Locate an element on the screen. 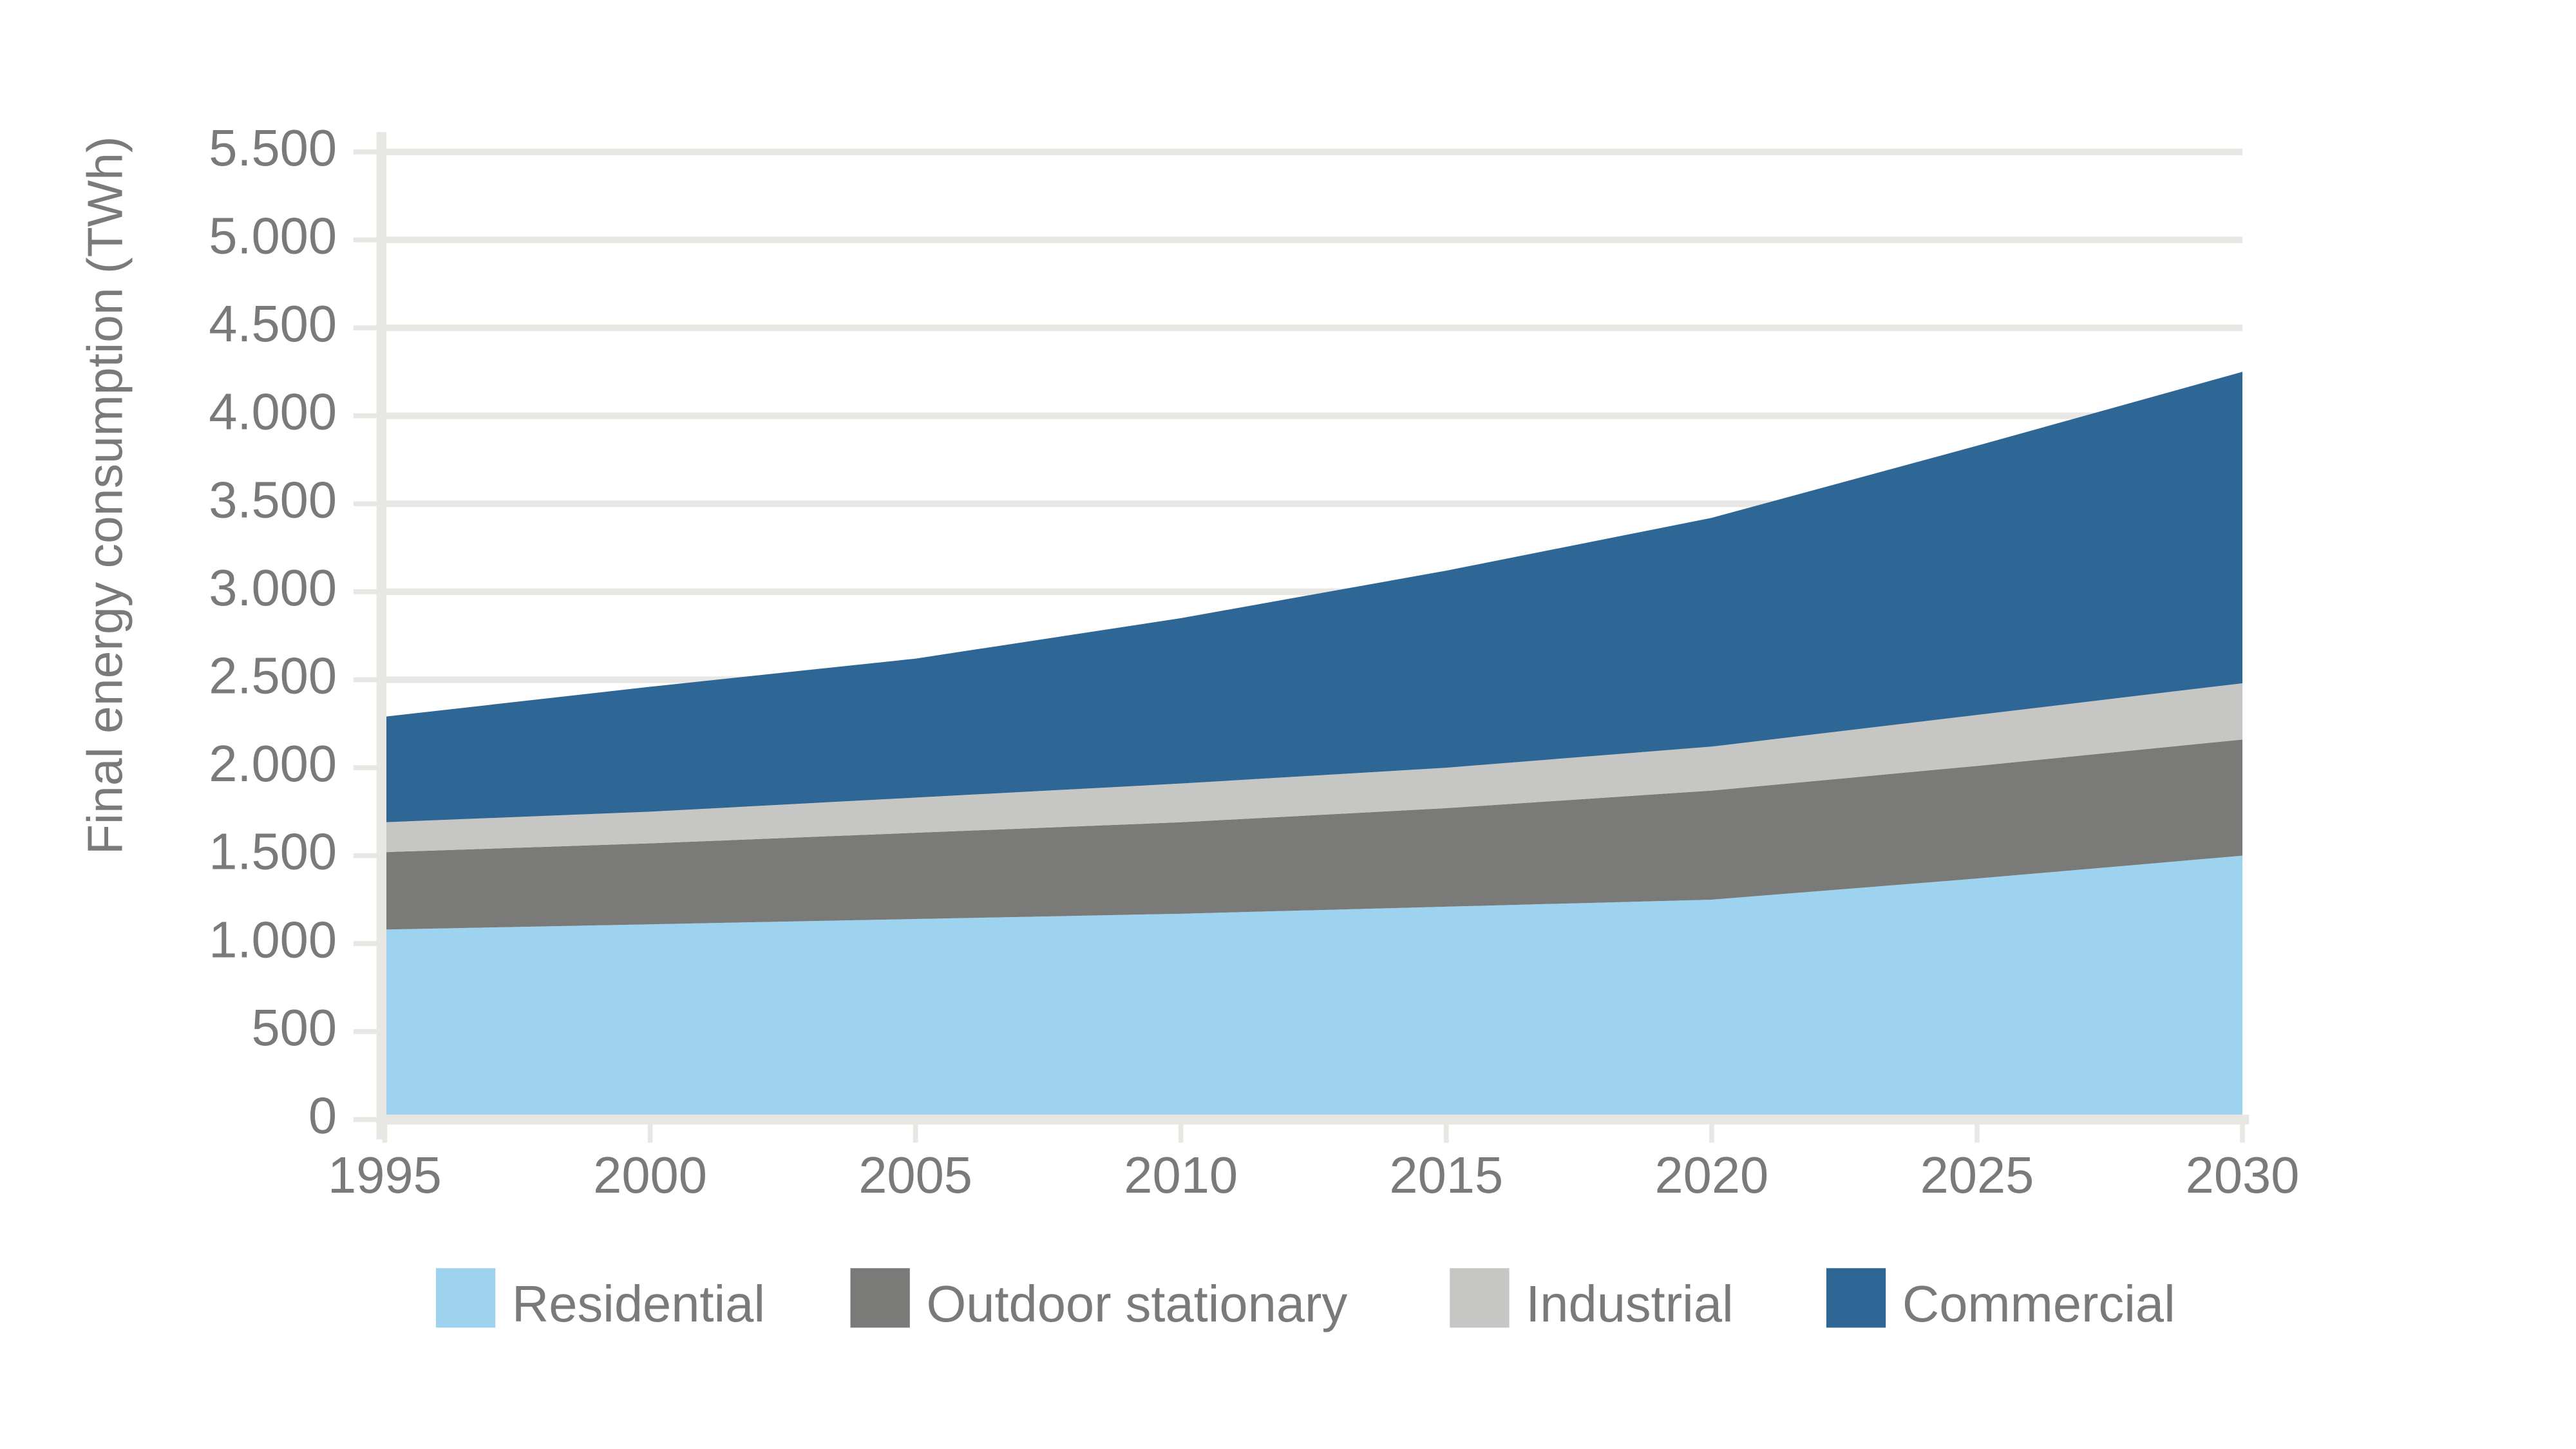 The height and width of the screenshot is (1449, 2576). legend-label: Residential is located at coordinates (638, 1303).